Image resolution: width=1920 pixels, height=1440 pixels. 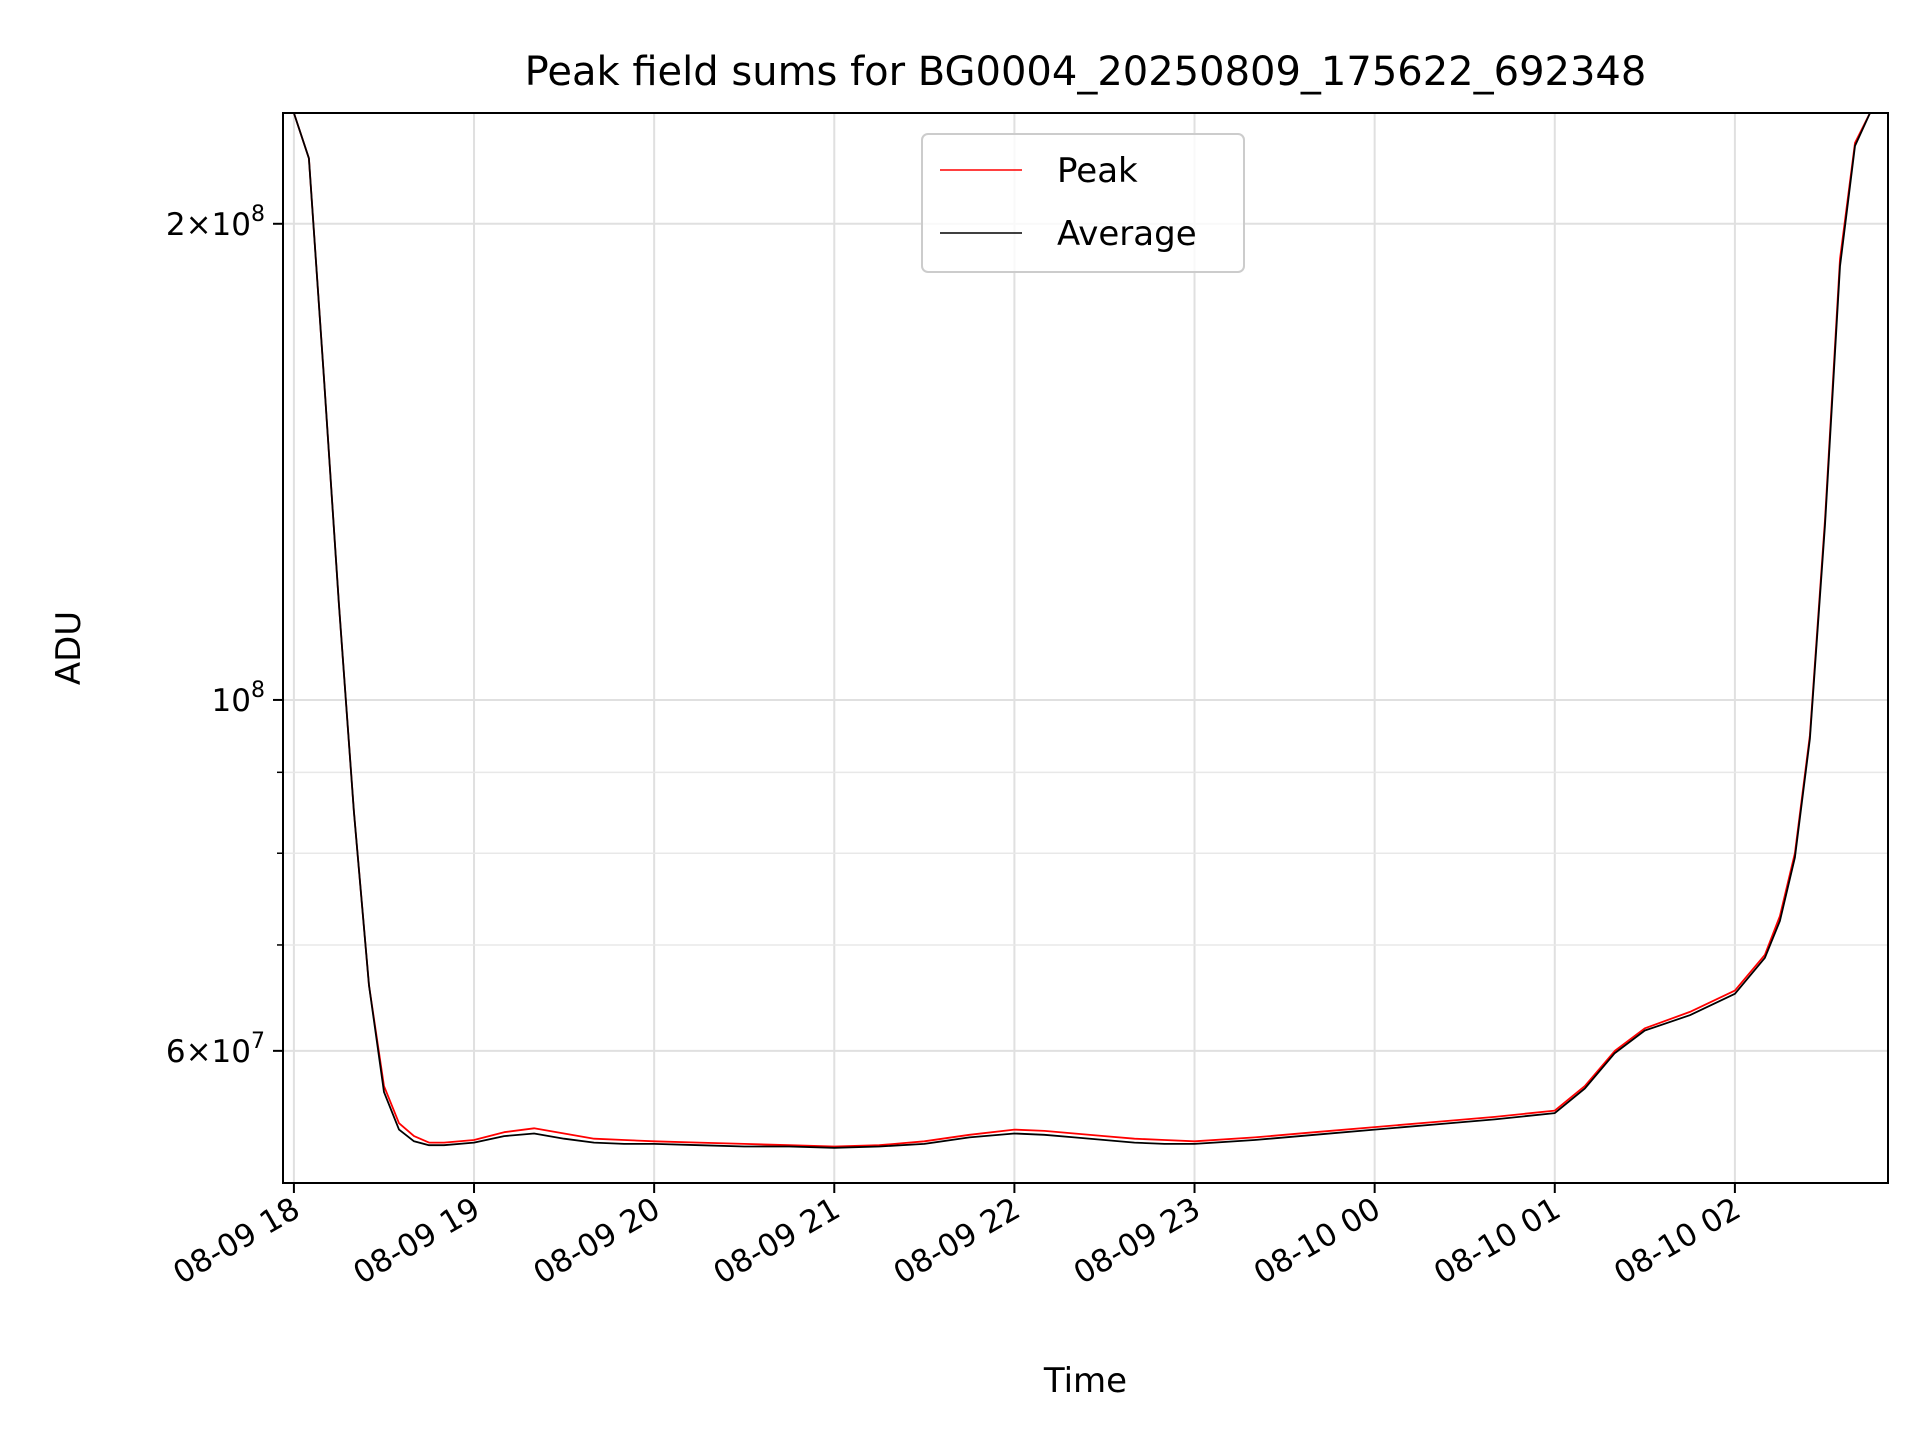 I want to click on x-axis-label: Time, so click(x=1085, y=1381).